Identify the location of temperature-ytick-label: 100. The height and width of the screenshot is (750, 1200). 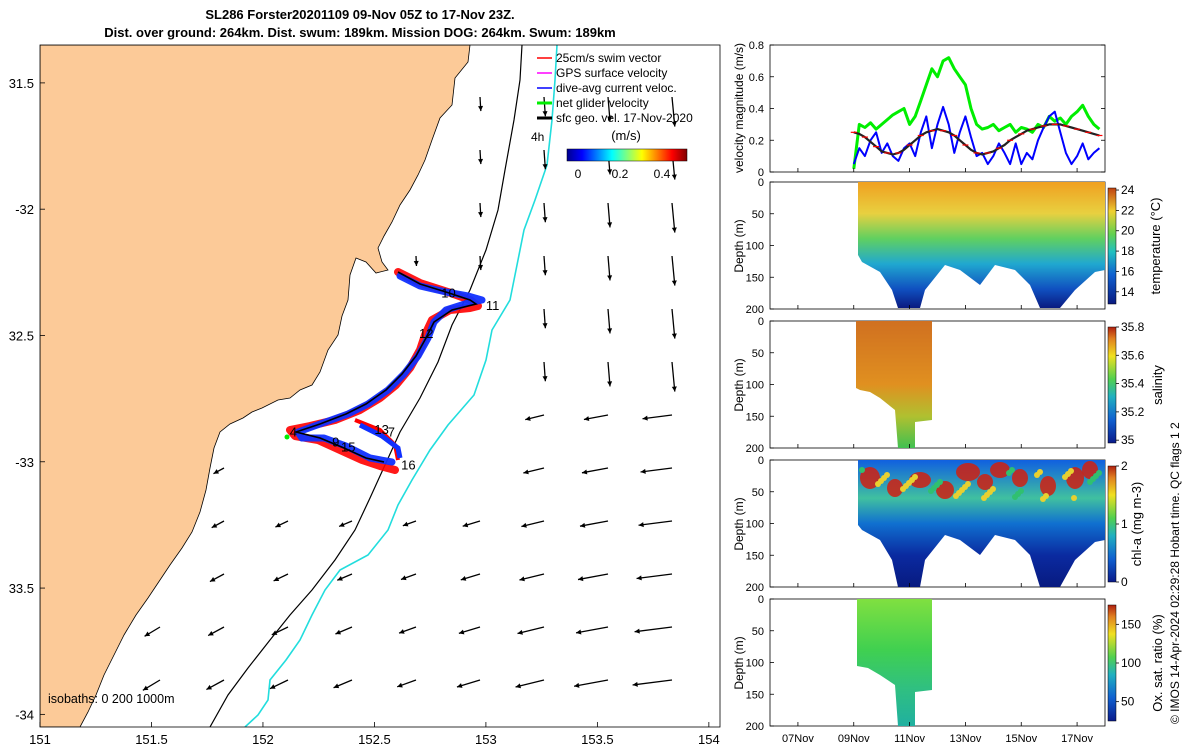
(755, 247).